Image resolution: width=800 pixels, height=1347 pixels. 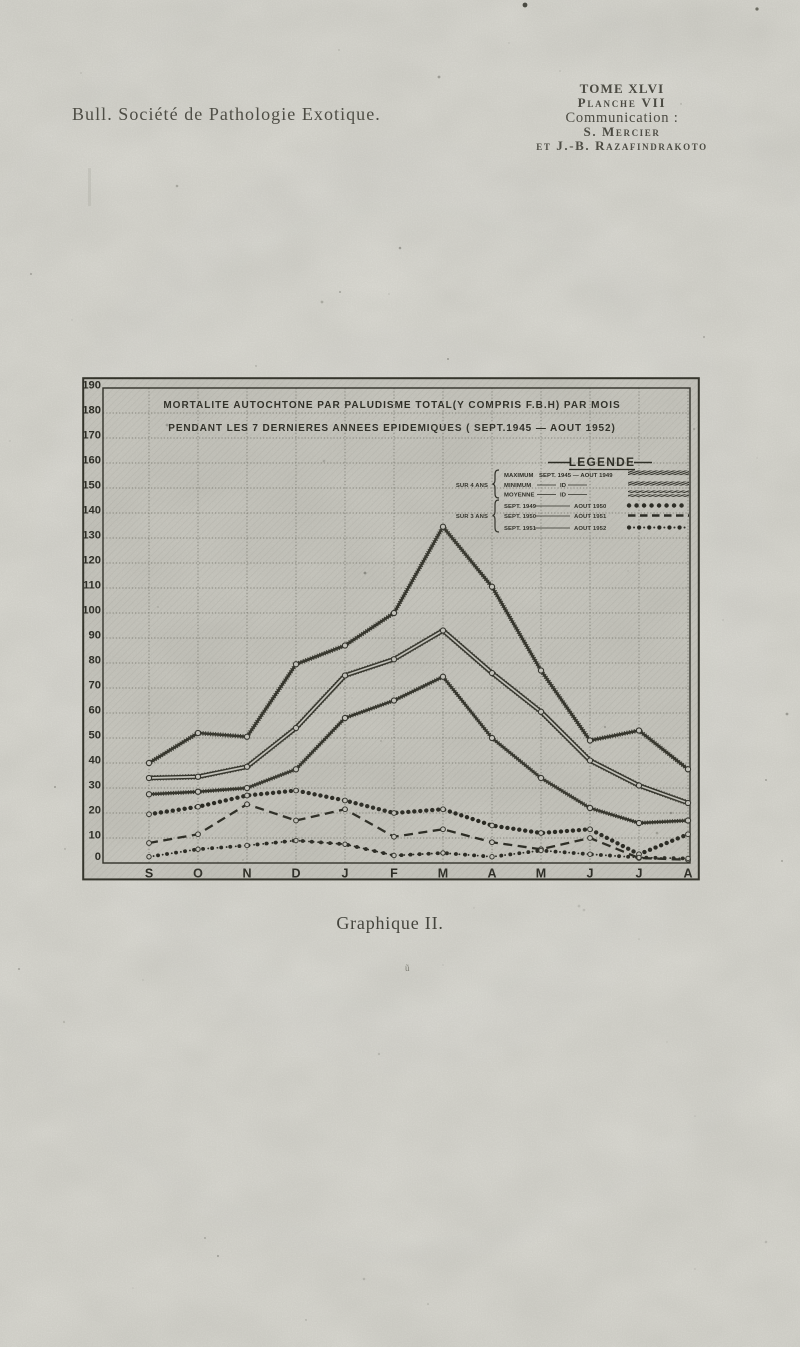 I want to click on svg-text: AOUT 1952, so click(x=590, y=529).